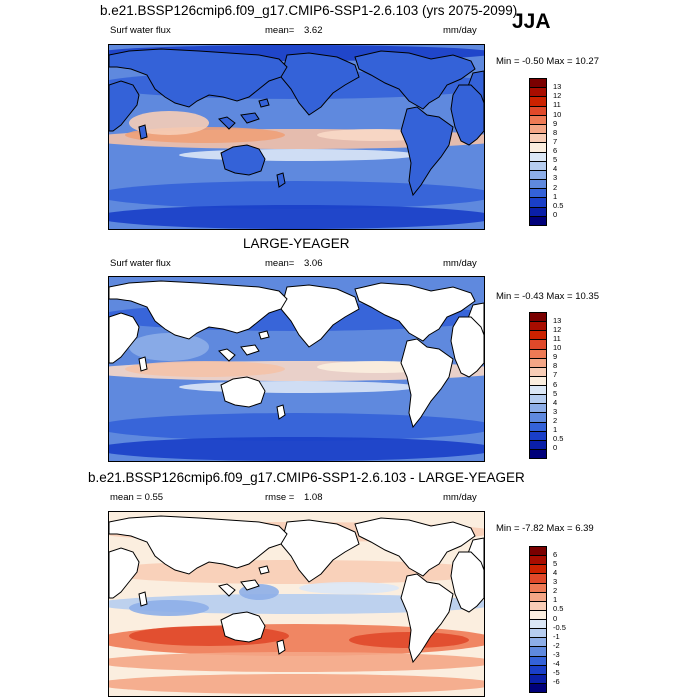  I want to click on colorbar-tick-label: 12, so click(557, 96).